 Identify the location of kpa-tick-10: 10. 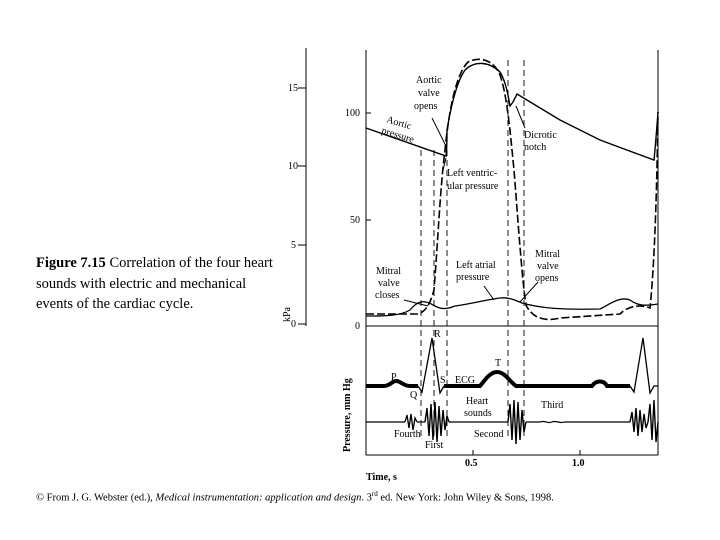
(293, 166).